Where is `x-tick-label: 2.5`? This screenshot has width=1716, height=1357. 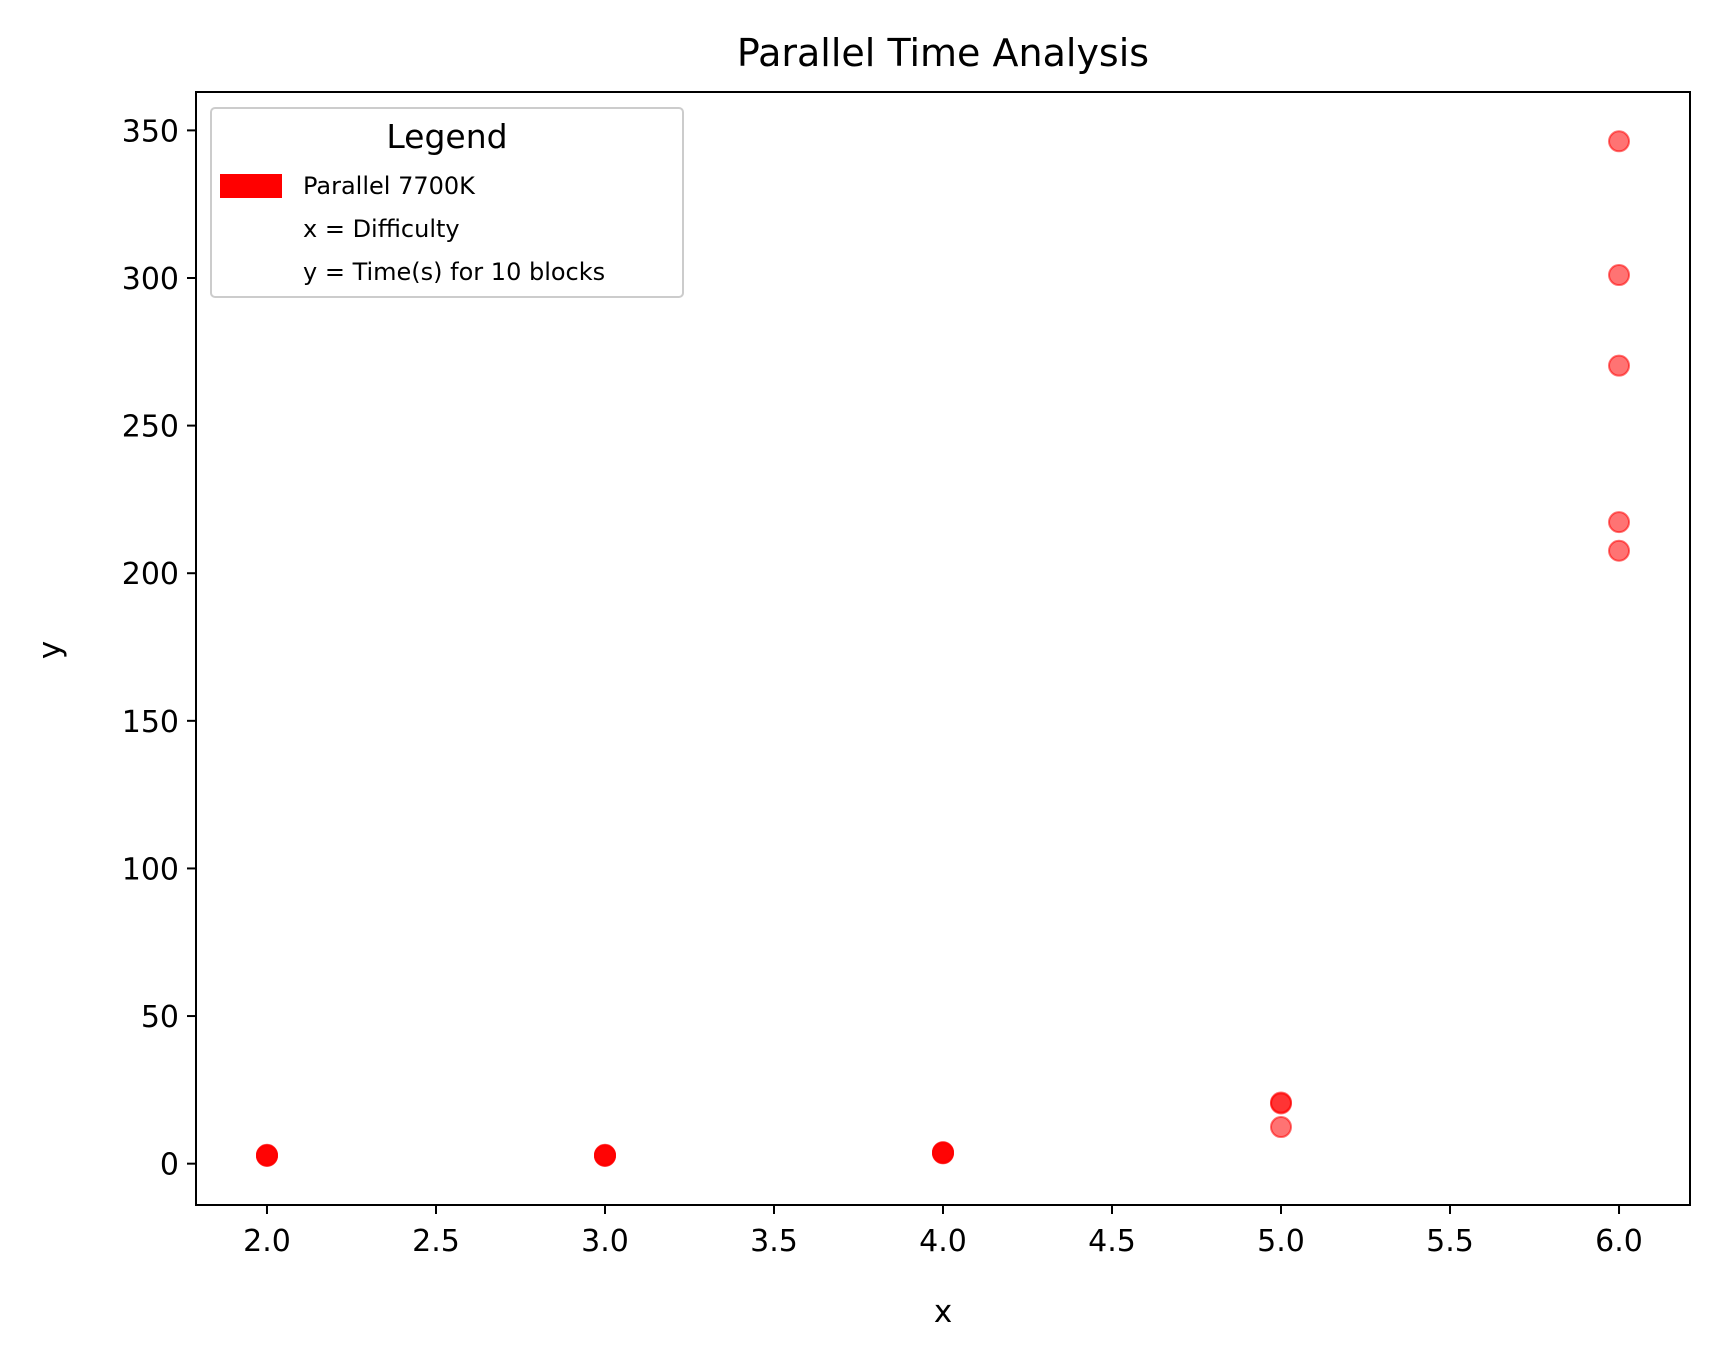
x-tick-label: 2.5 is located at coordinates (436, 1241).